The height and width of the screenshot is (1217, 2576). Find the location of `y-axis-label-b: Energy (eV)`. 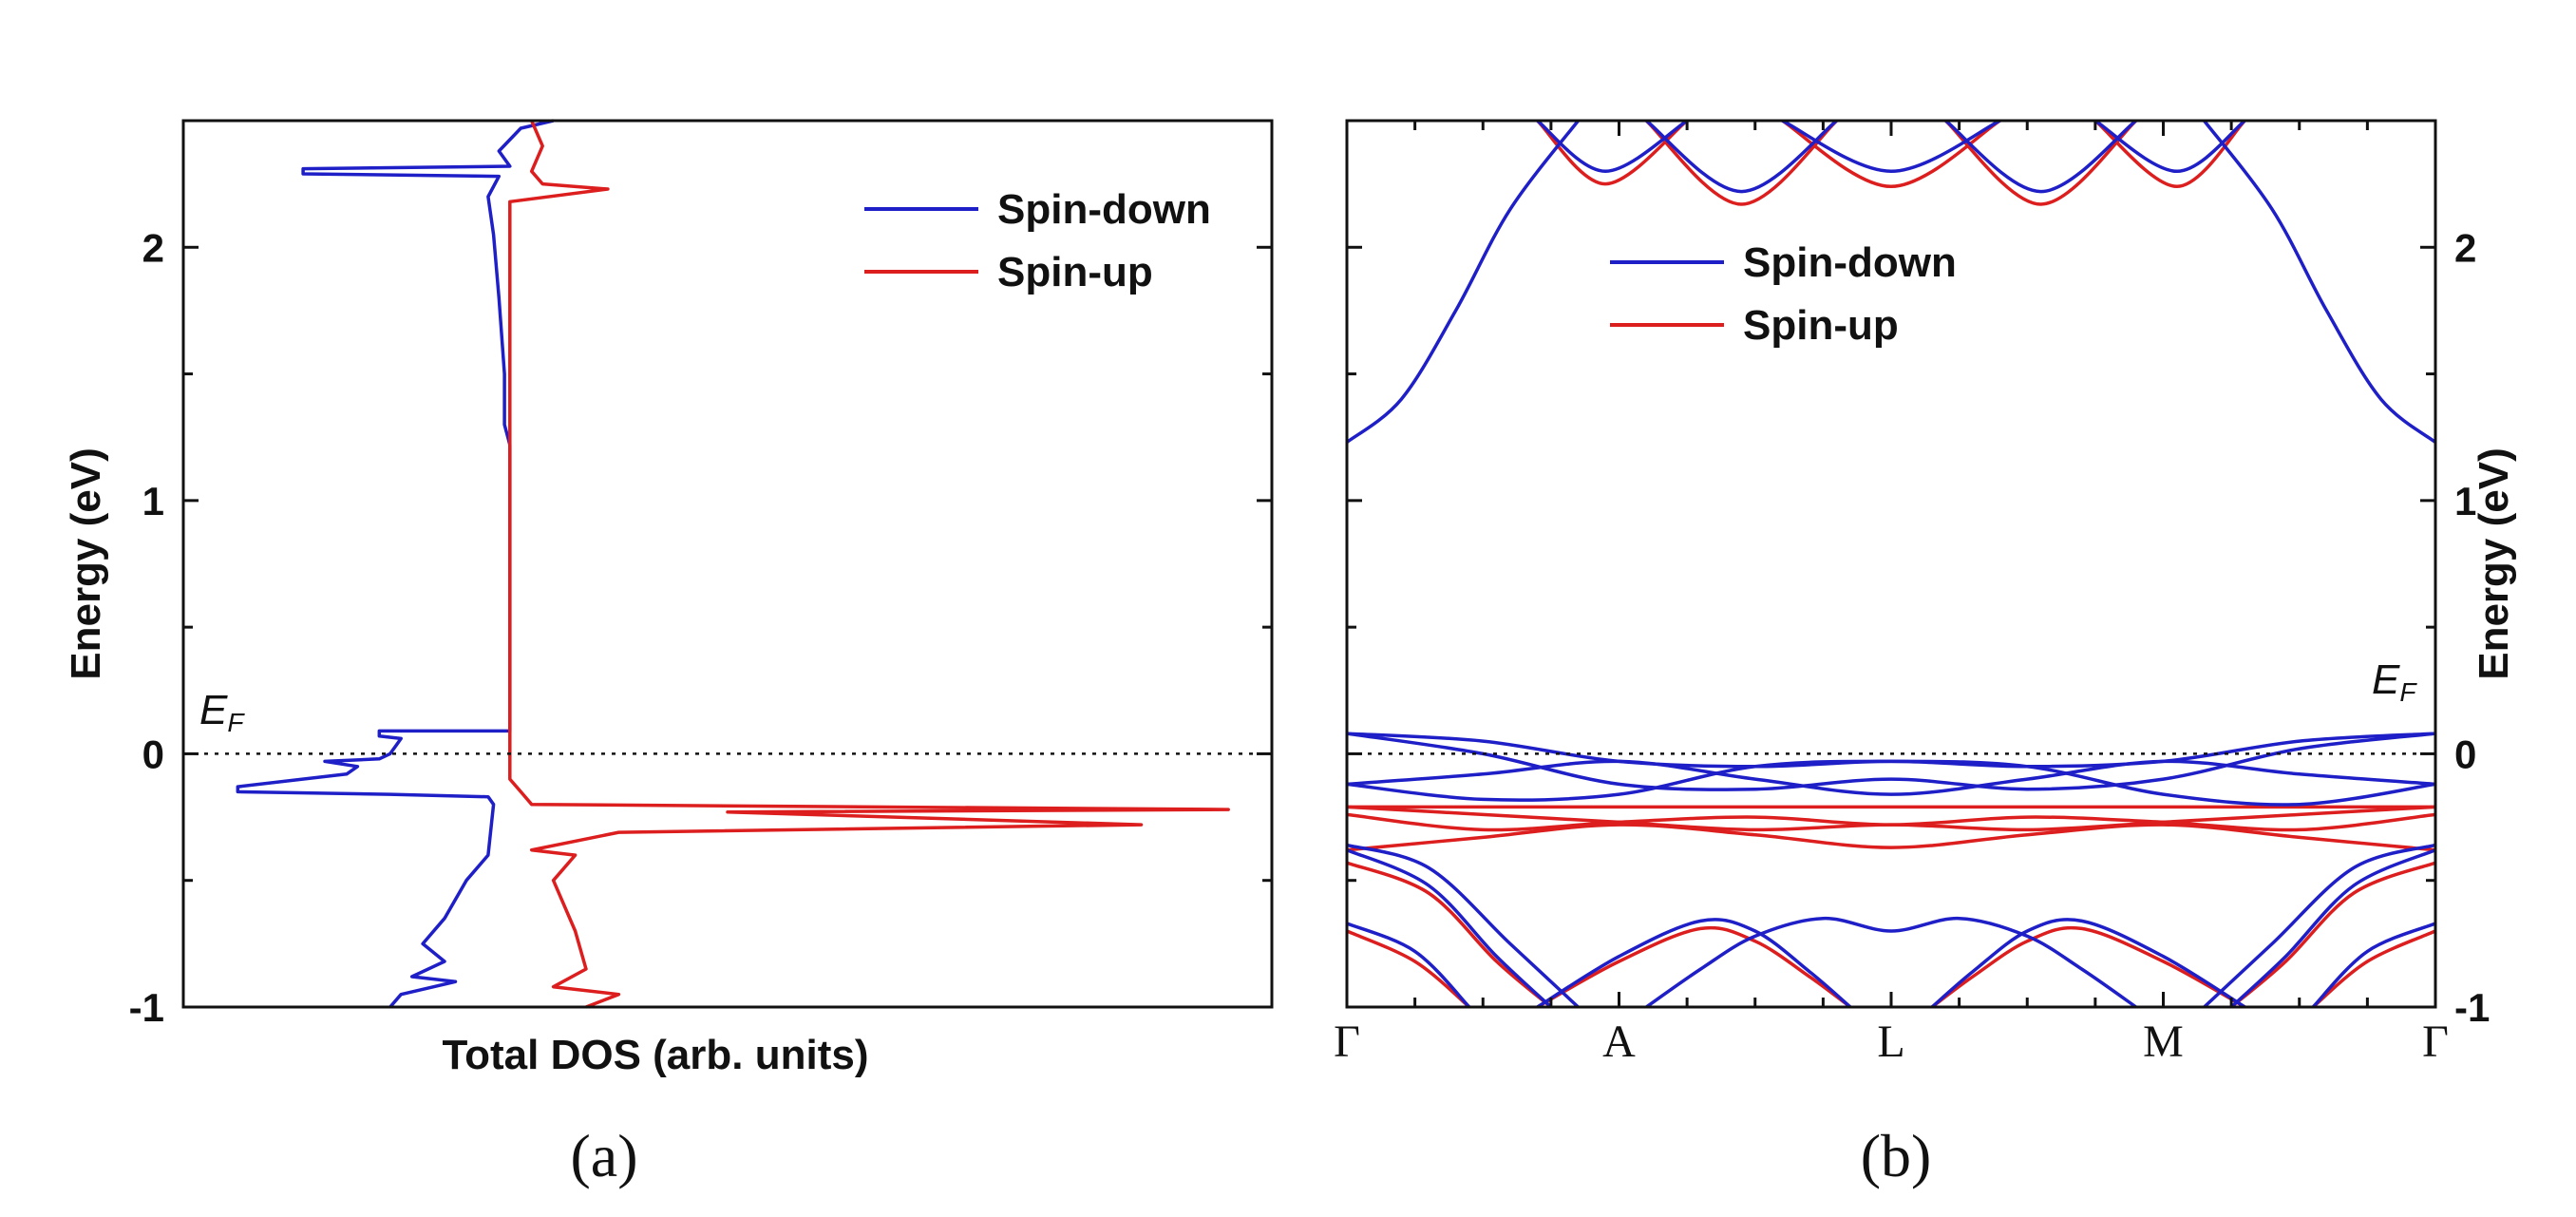

y-axis-label-b: Energy (eV) is located at coordinates (2494, 563).